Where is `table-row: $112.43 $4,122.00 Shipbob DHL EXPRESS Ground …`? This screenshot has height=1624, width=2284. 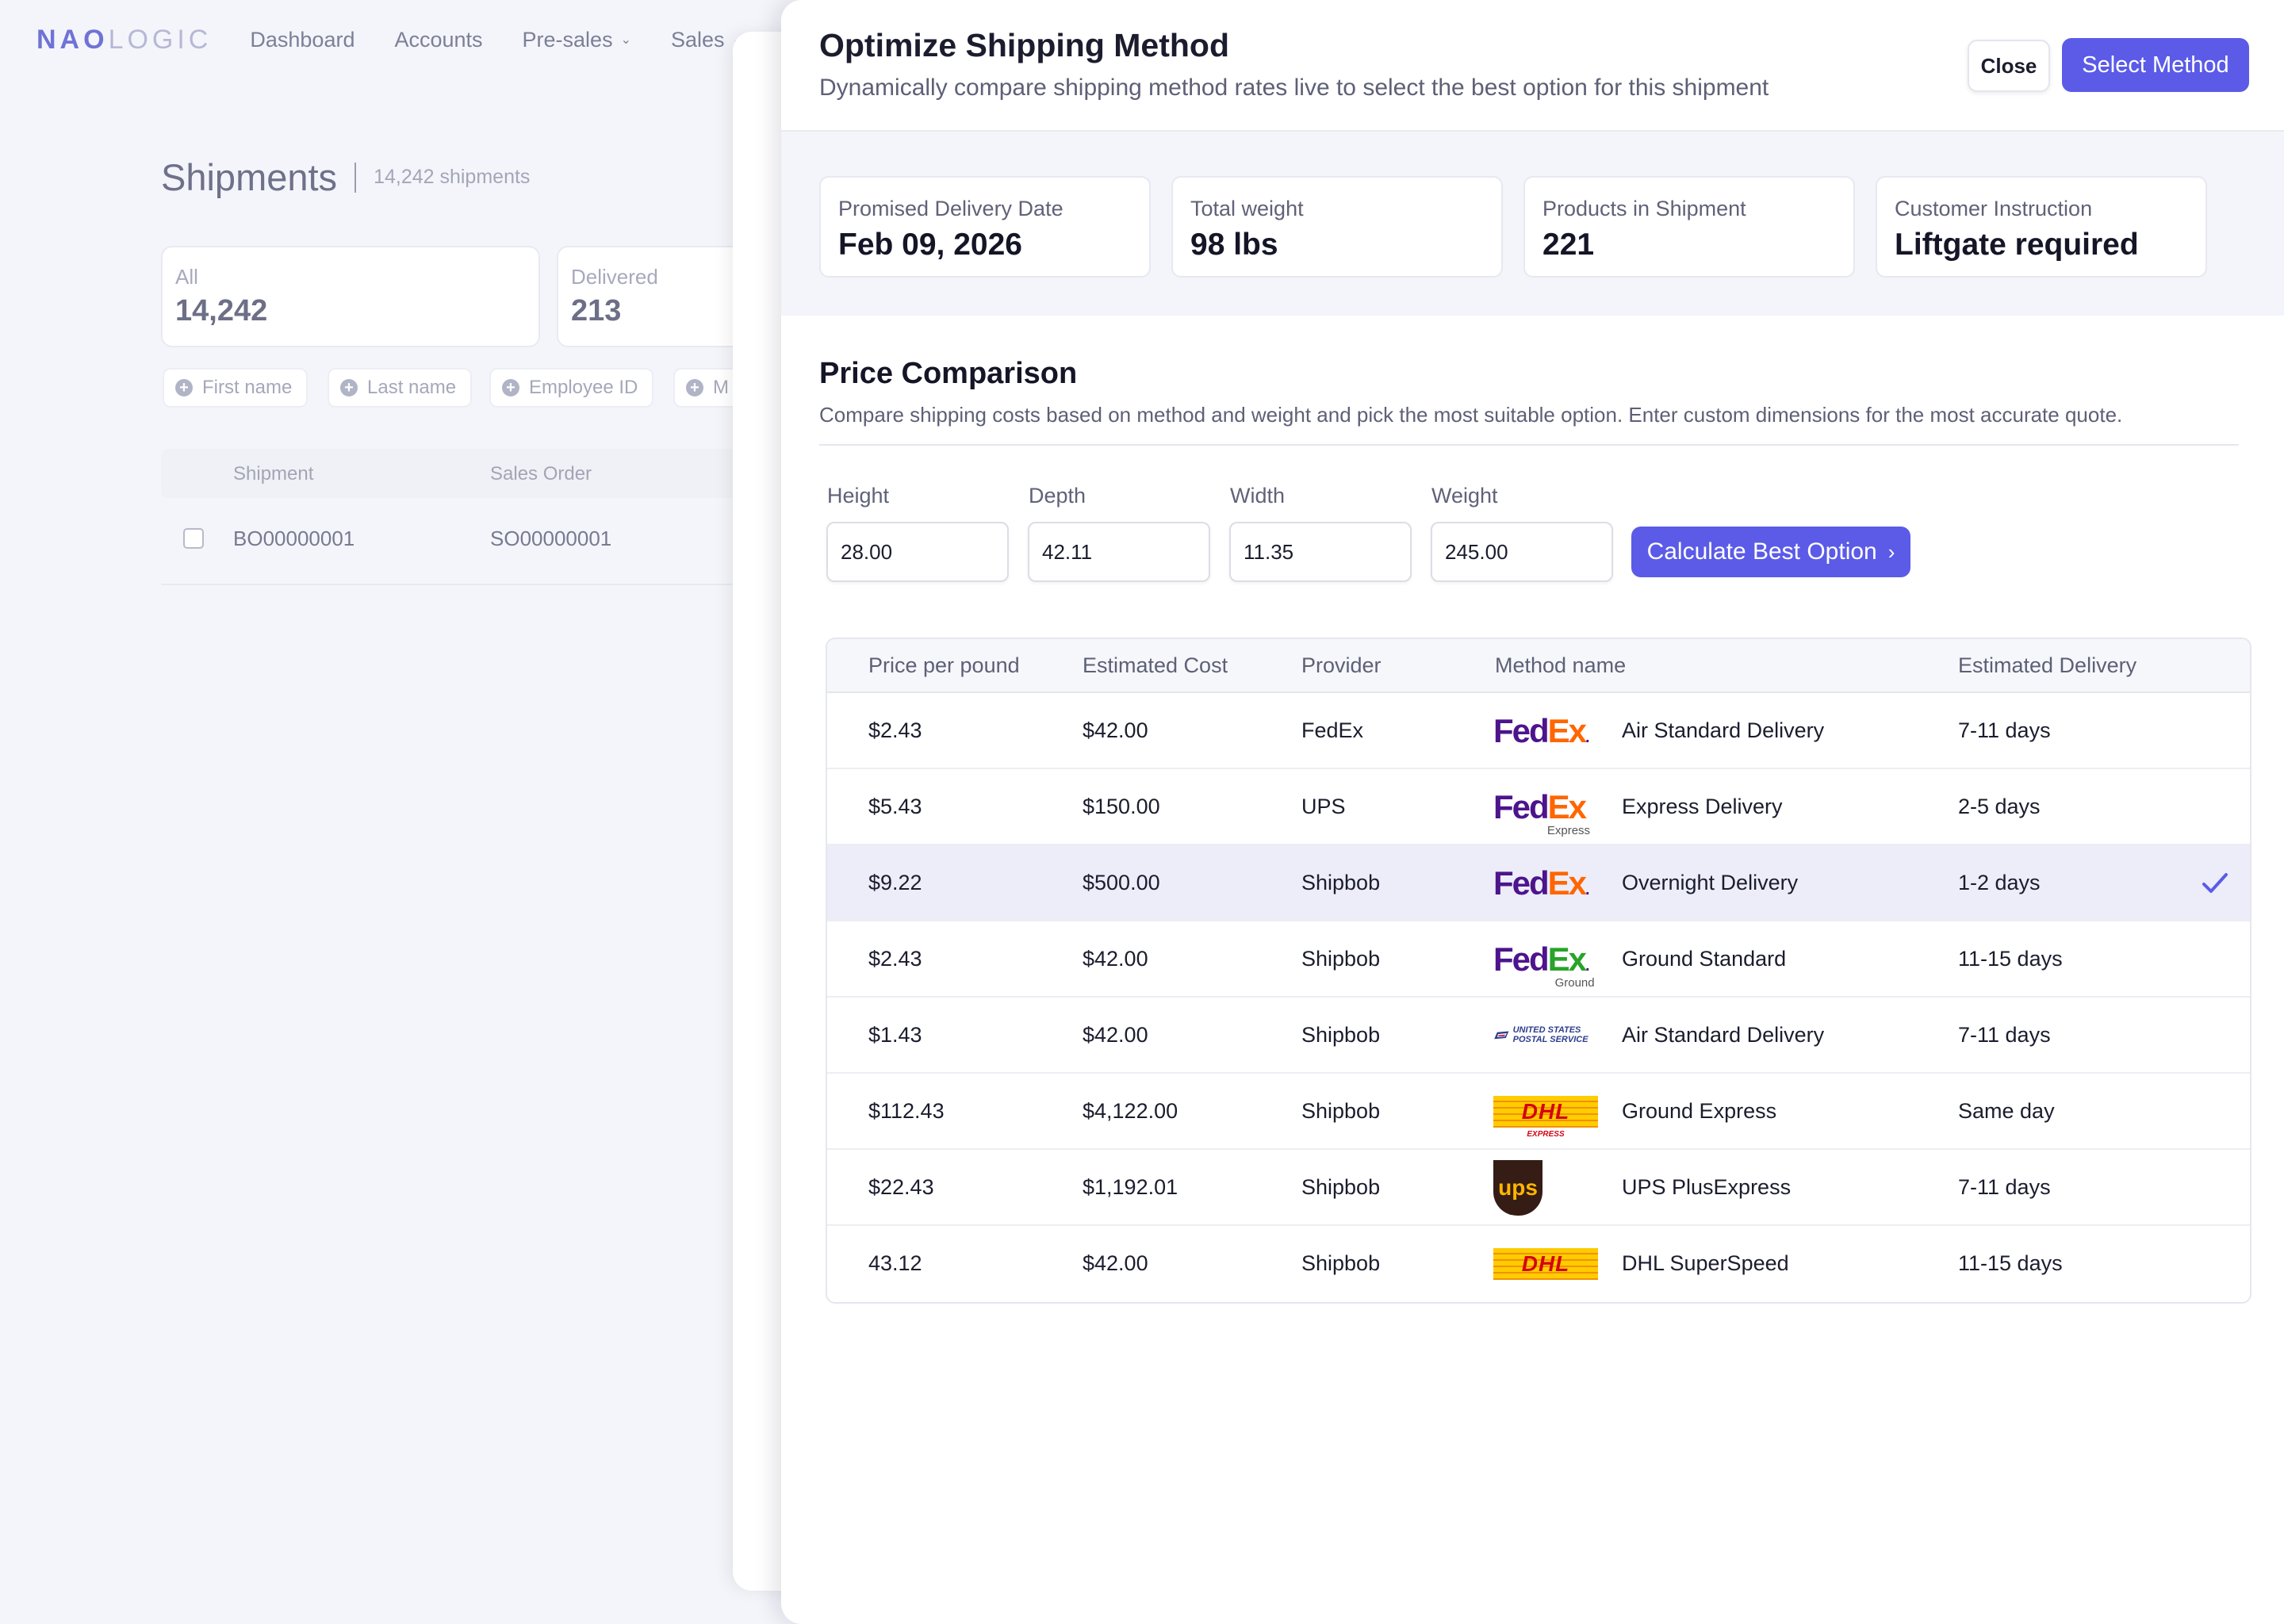 table-row: $112.43 $4,122.00 Shipbob DHL EXPRESS Ground … is located at coordinates (1538, 1112).